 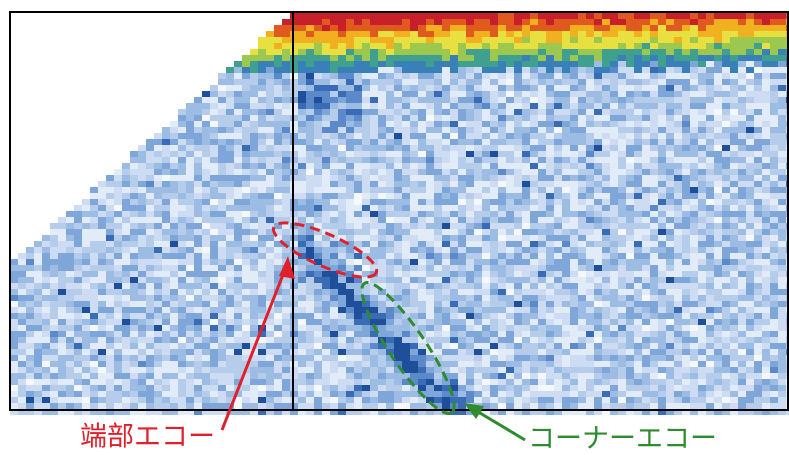 I want to click on edge-echo-arrowhead, so click(x=287, y=267).